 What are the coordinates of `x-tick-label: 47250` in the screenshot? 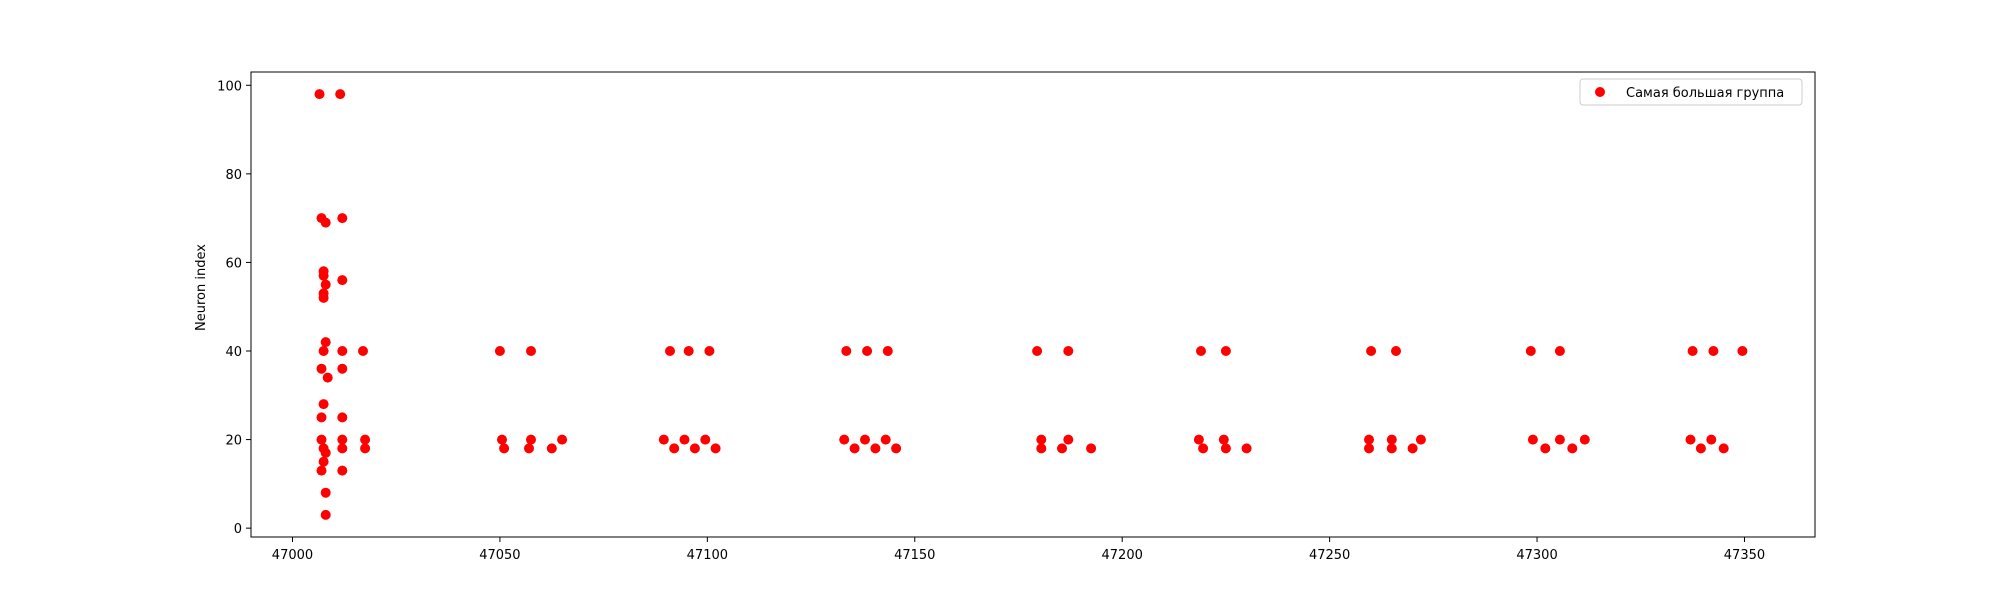 It's located at (1329, 555).